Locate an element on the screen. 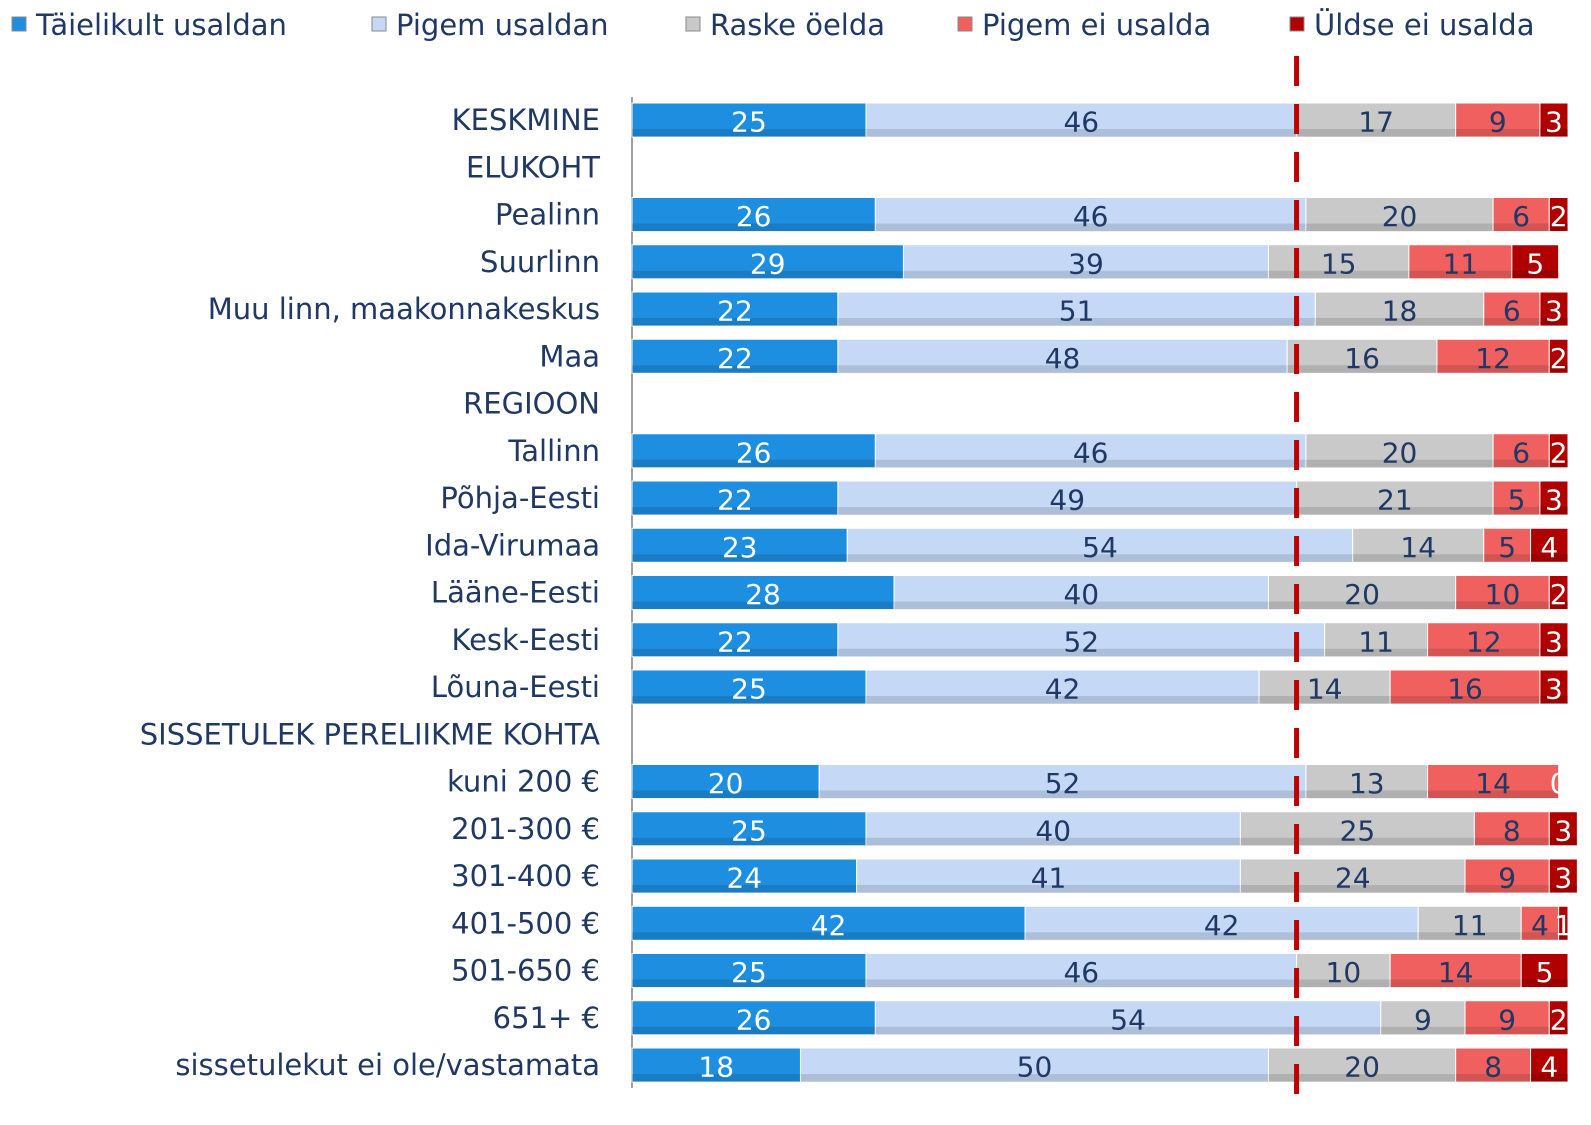 This screenshot has height=1125, width=1591. value-label: 5 is located at coordinates (1507, 547).